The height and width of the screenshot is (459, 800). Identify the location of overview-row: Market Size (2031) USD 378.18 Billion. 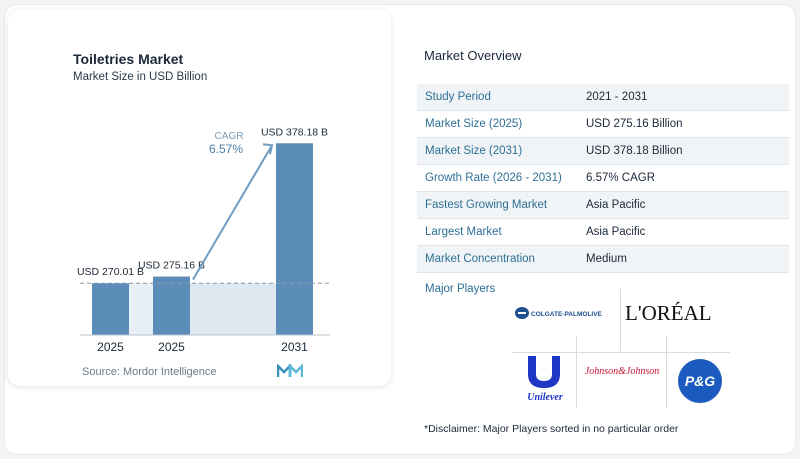
(603, 151).